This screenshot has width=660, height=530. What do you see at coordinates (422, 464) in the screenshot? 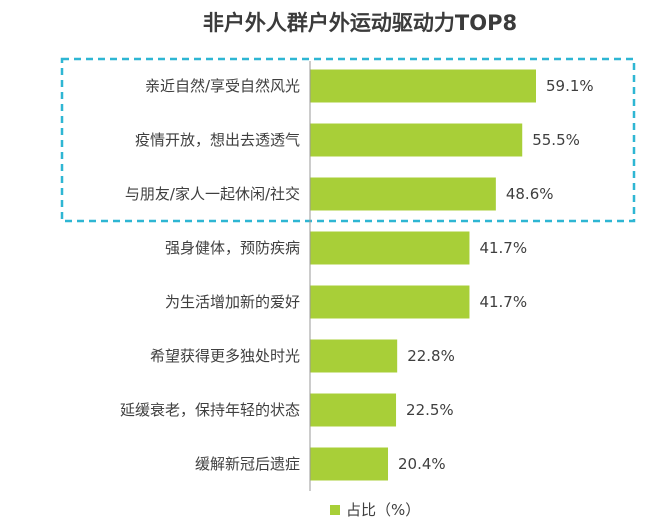
I see `value-label: 20.4%` at bounding box center [422, 464].